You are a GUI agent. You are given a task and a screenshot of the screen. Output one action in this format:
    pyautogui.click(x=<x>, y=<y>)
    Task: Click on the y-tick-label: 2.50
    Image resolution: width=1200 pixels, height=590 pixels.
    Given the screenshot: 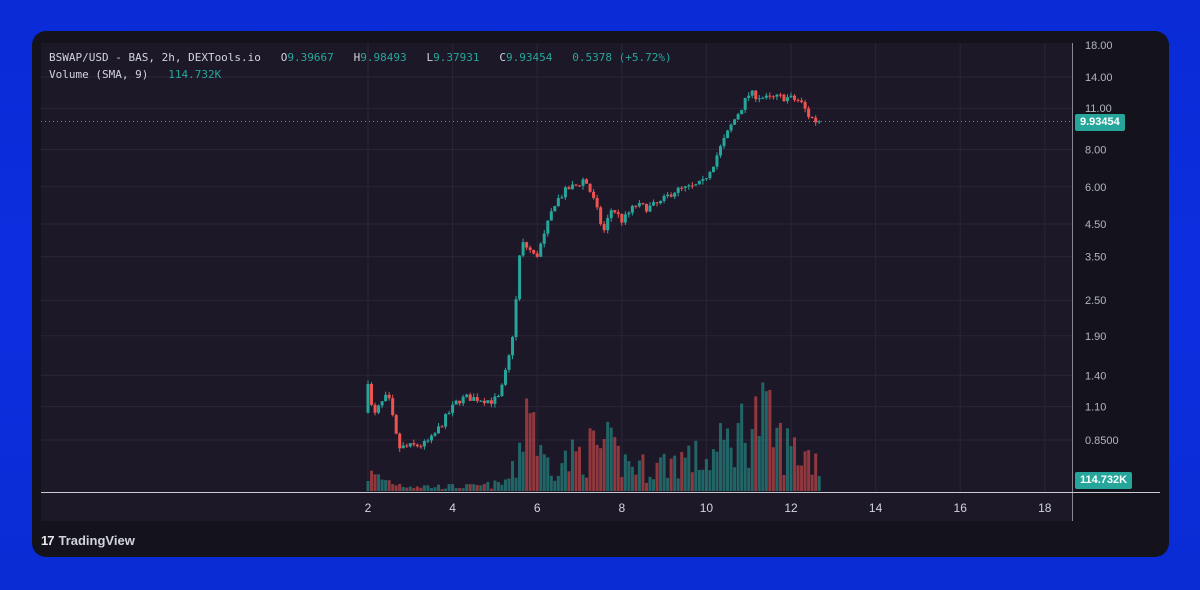 What is the action you would take?
    pyautogui.click(x=1095, y=301)
    